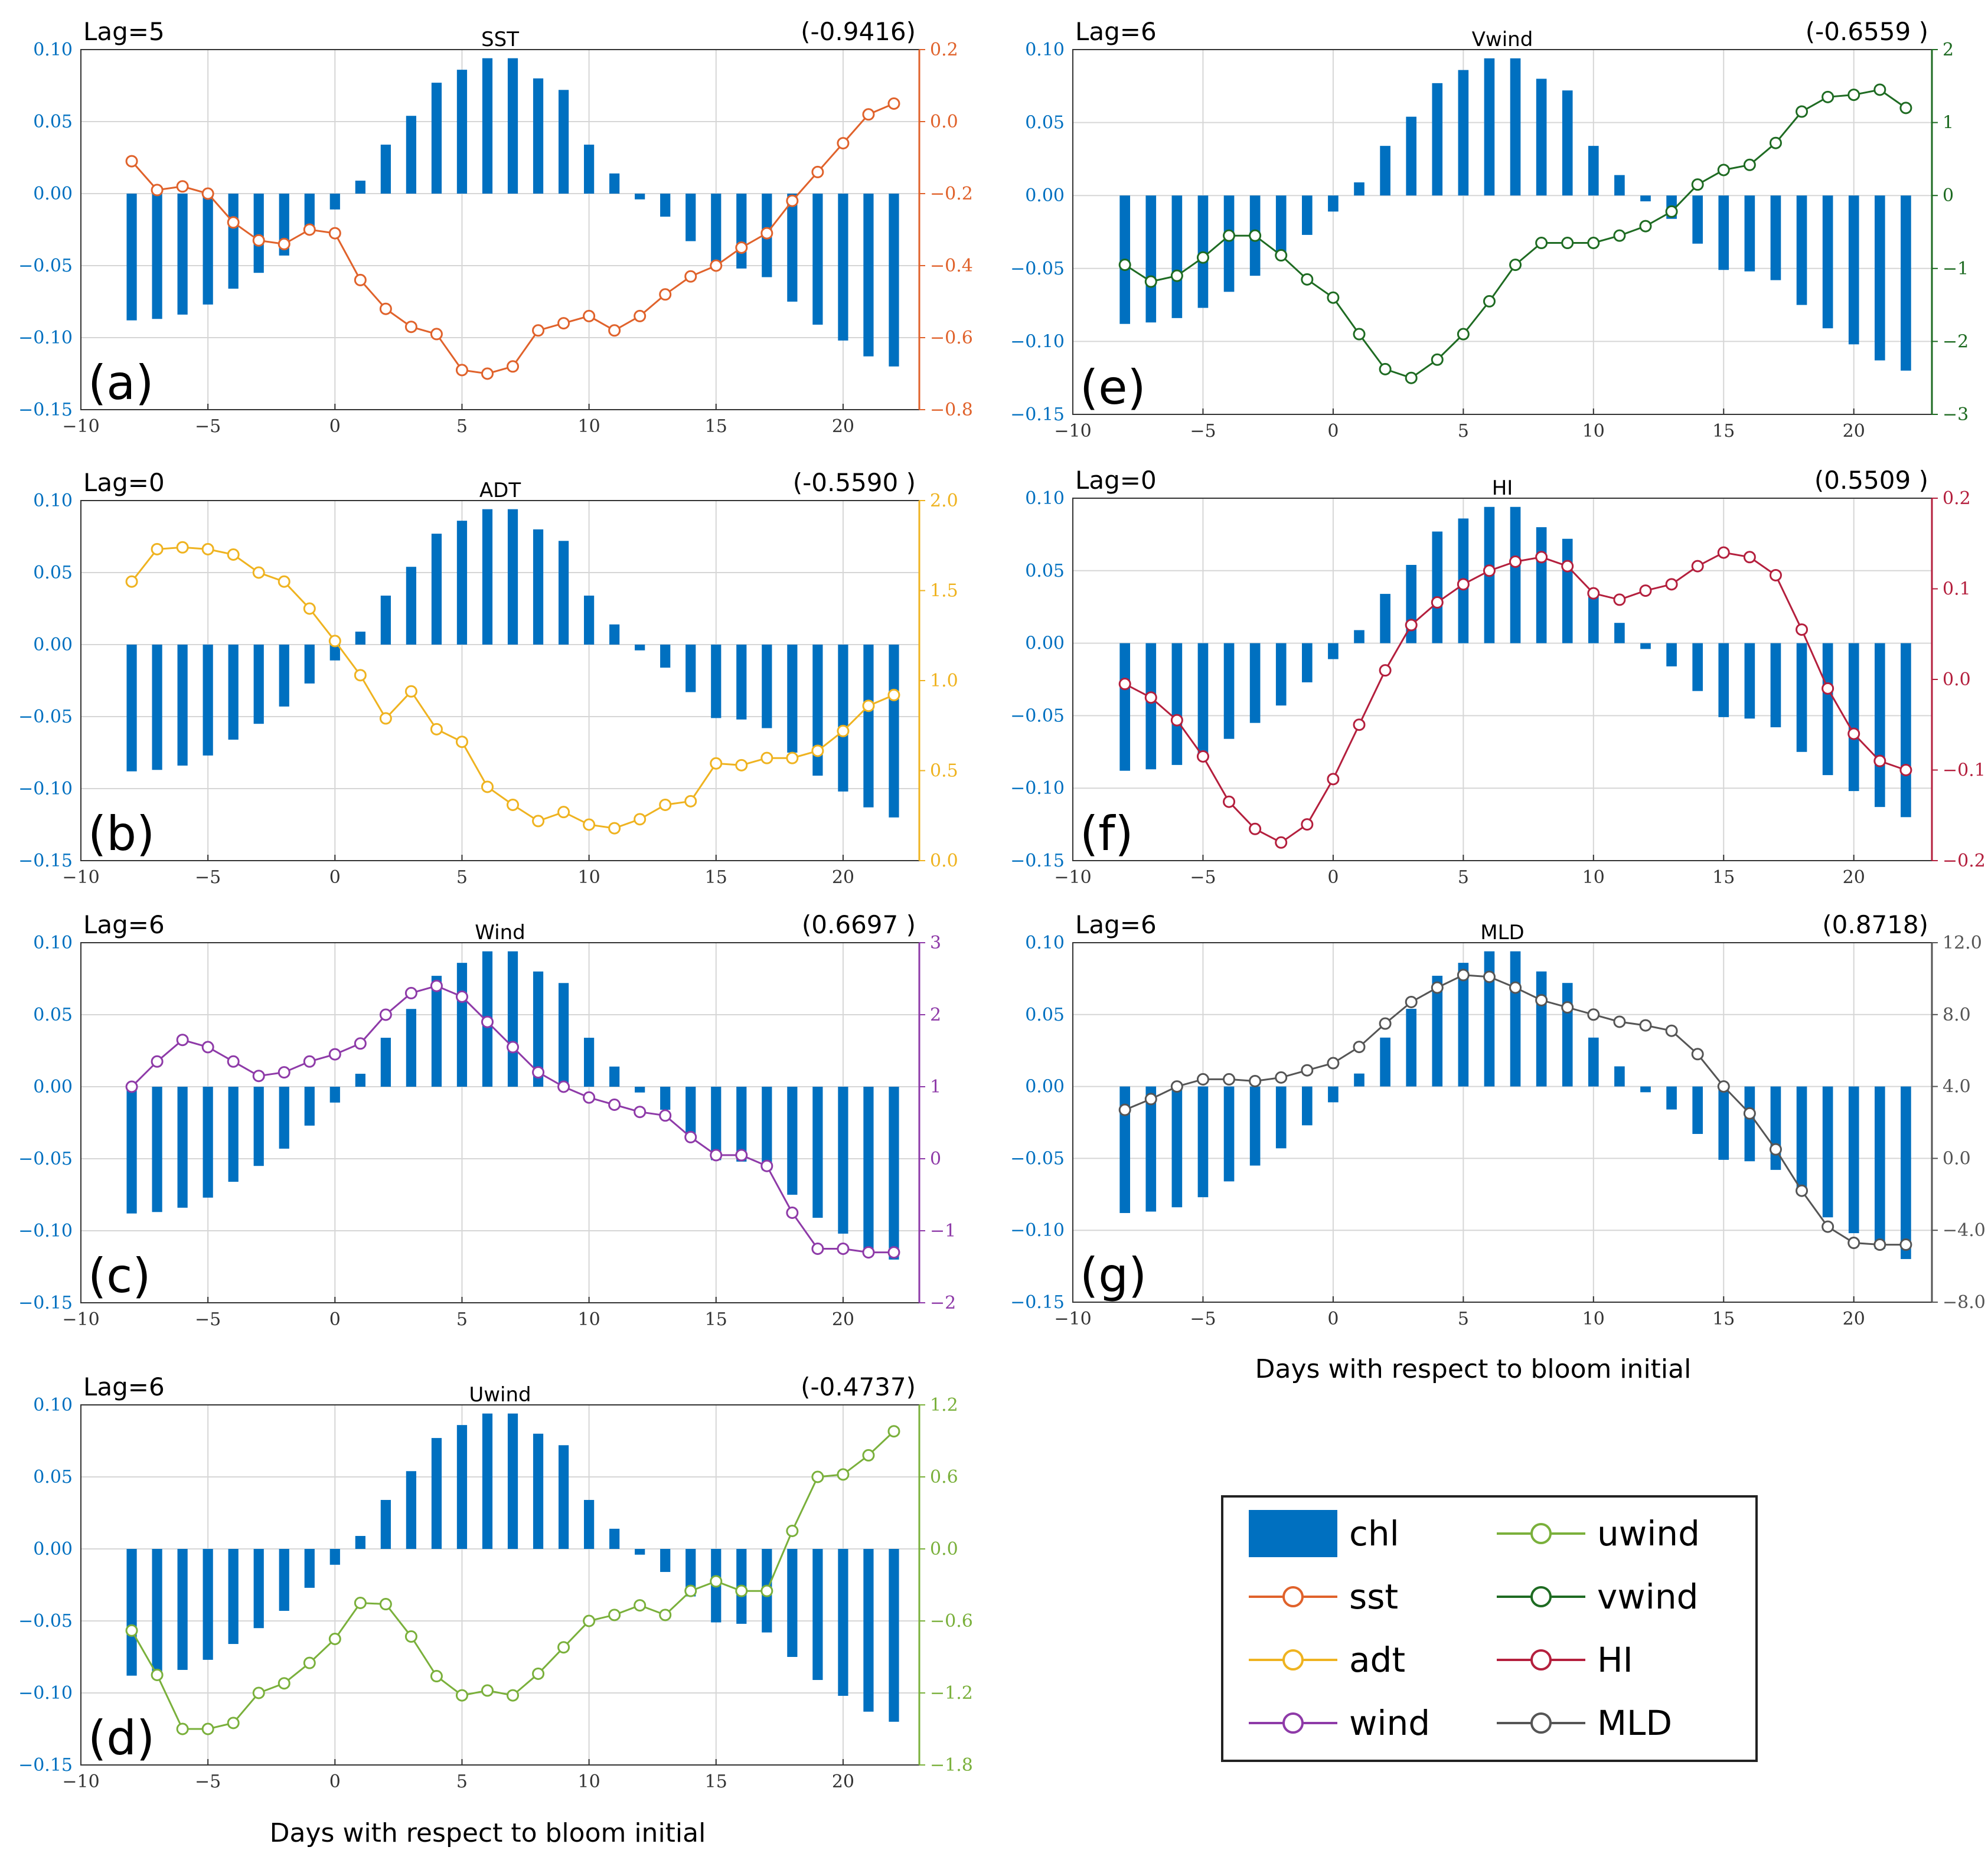 The image size is (1988, 1860). Describe the element at coordinates (1949, 195) in the screenshot. I see `right-tick-label: 0` at that location.